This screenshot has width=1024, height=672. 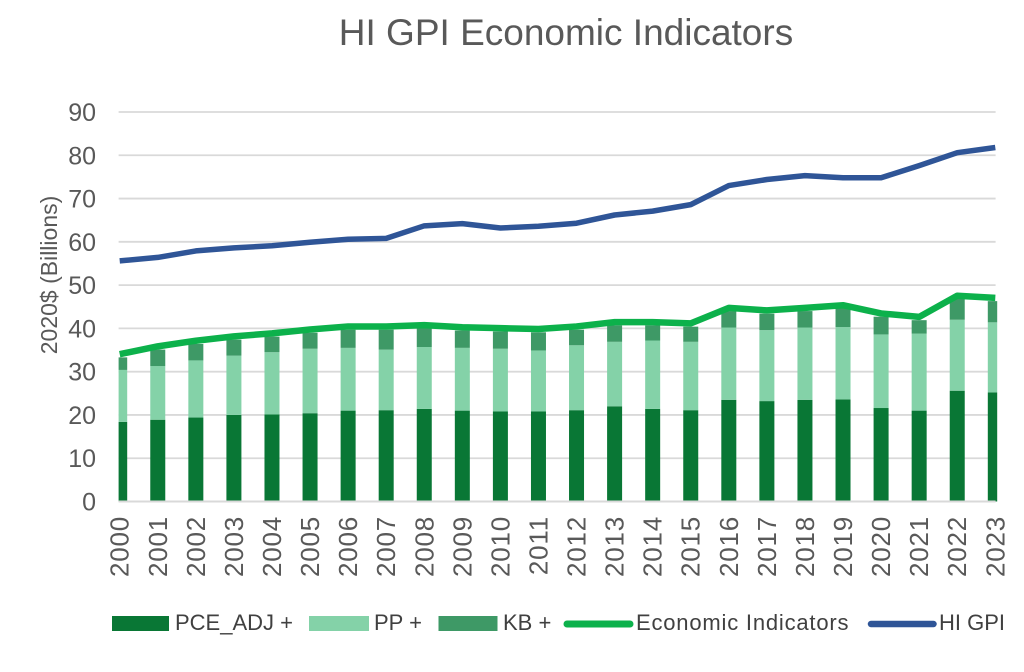 What do you see at coordinates (881, 546) in the screenshot?
I see `svg-text: 2020` at bounding box center [881, 546].